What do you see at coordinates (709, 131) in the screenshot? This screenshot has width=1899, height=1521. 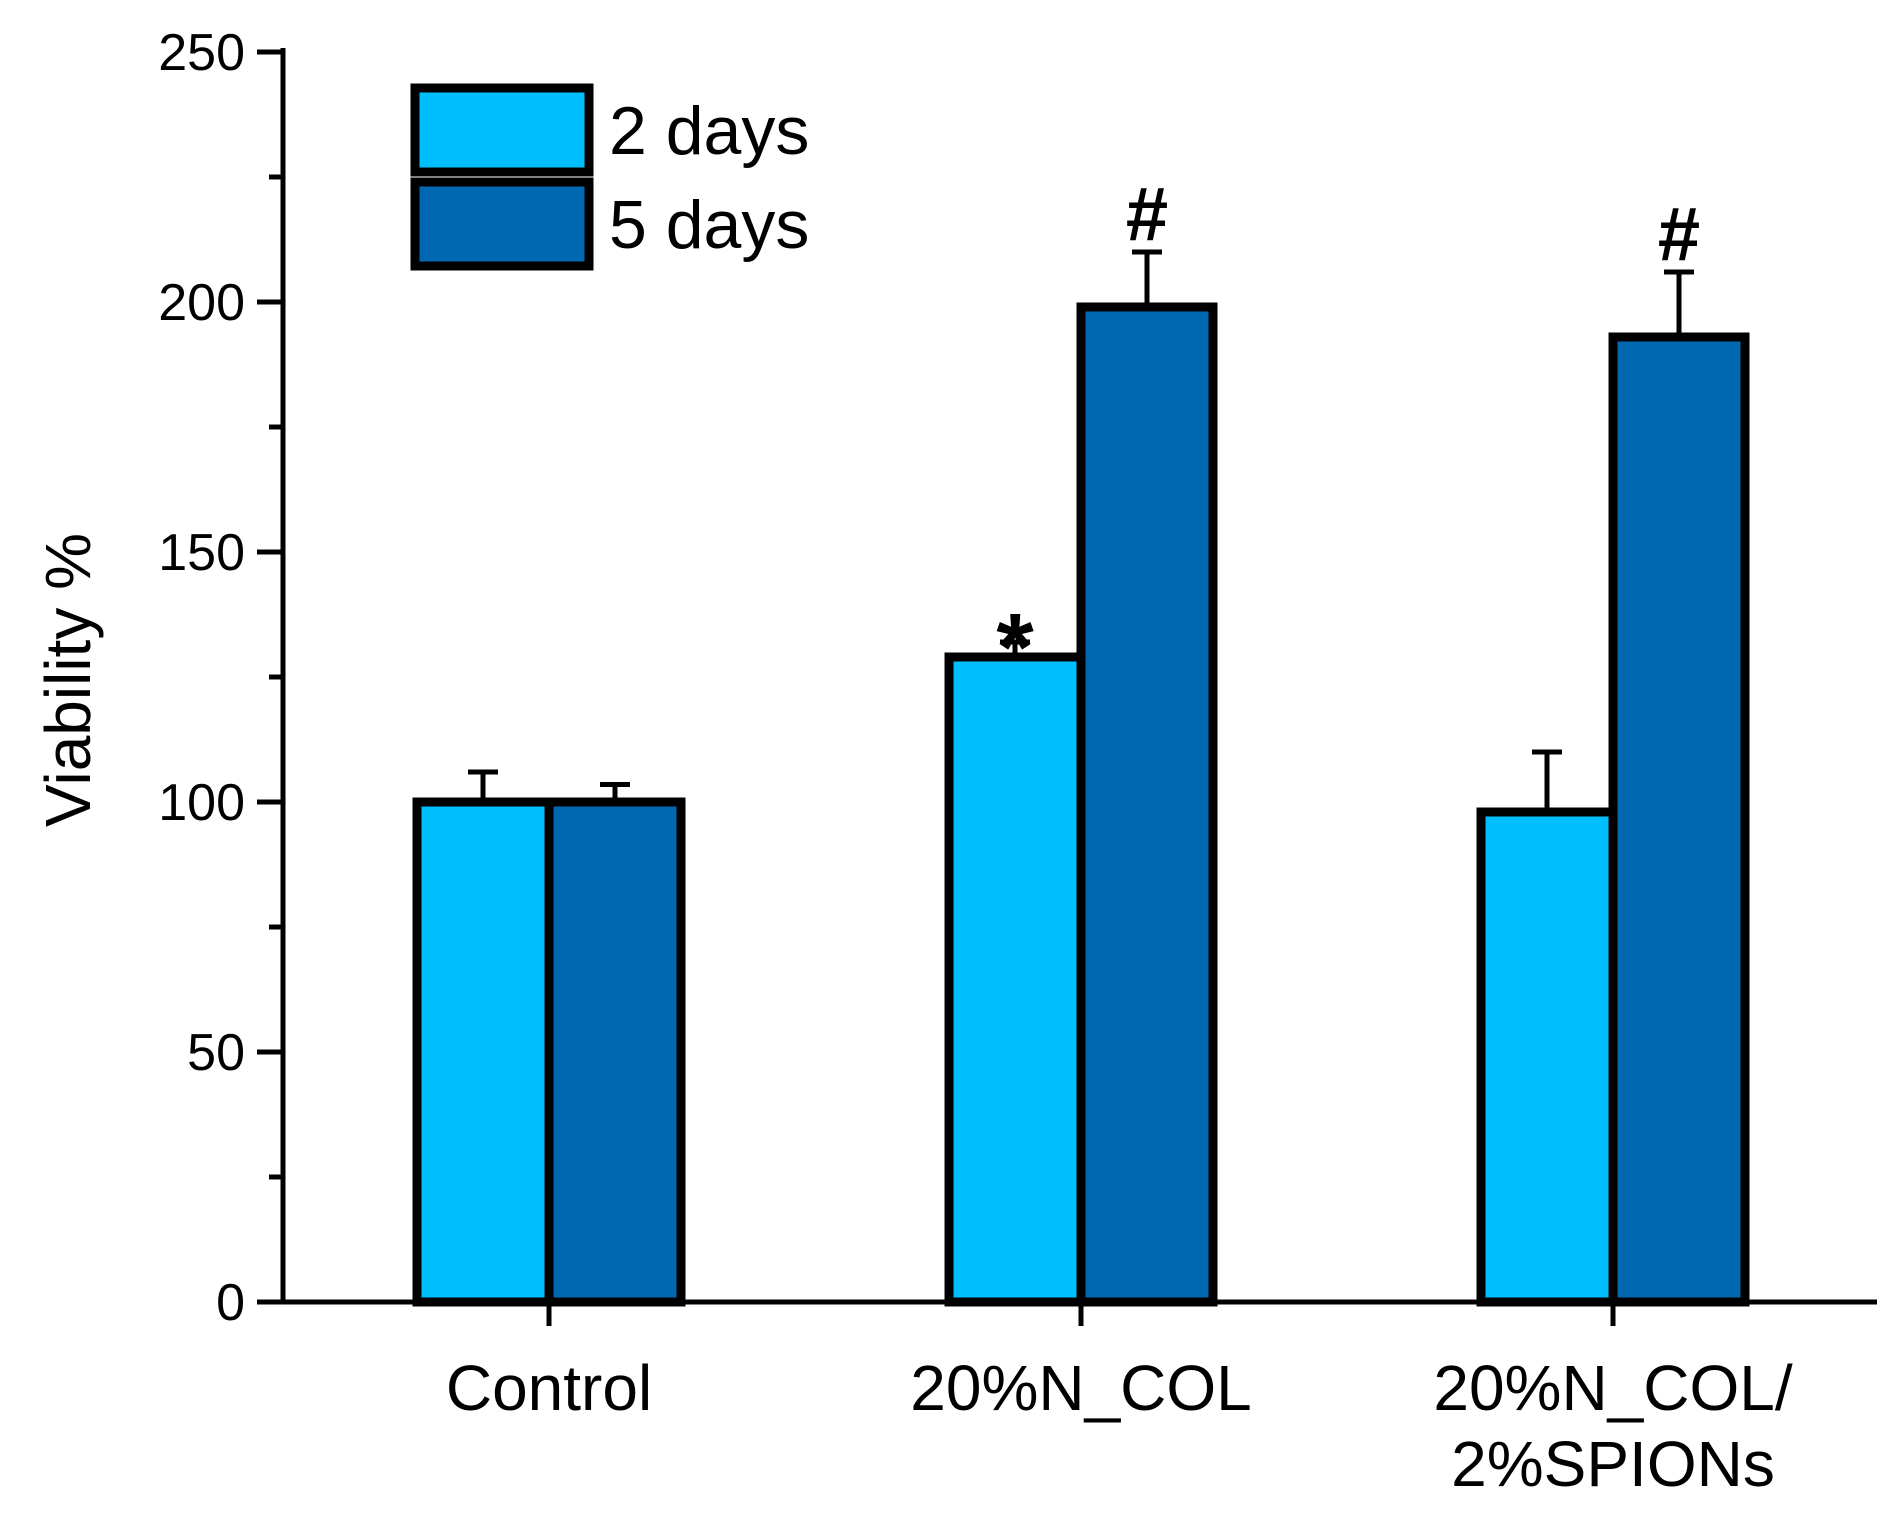 I see `legend-label: 2 days` at bounding box center [709, 131].